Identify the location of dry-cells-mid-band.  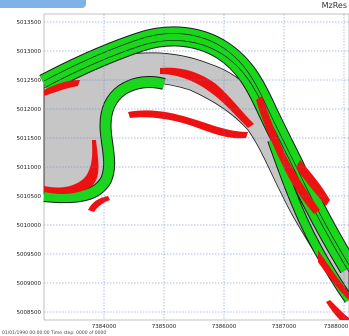
(188, 124).